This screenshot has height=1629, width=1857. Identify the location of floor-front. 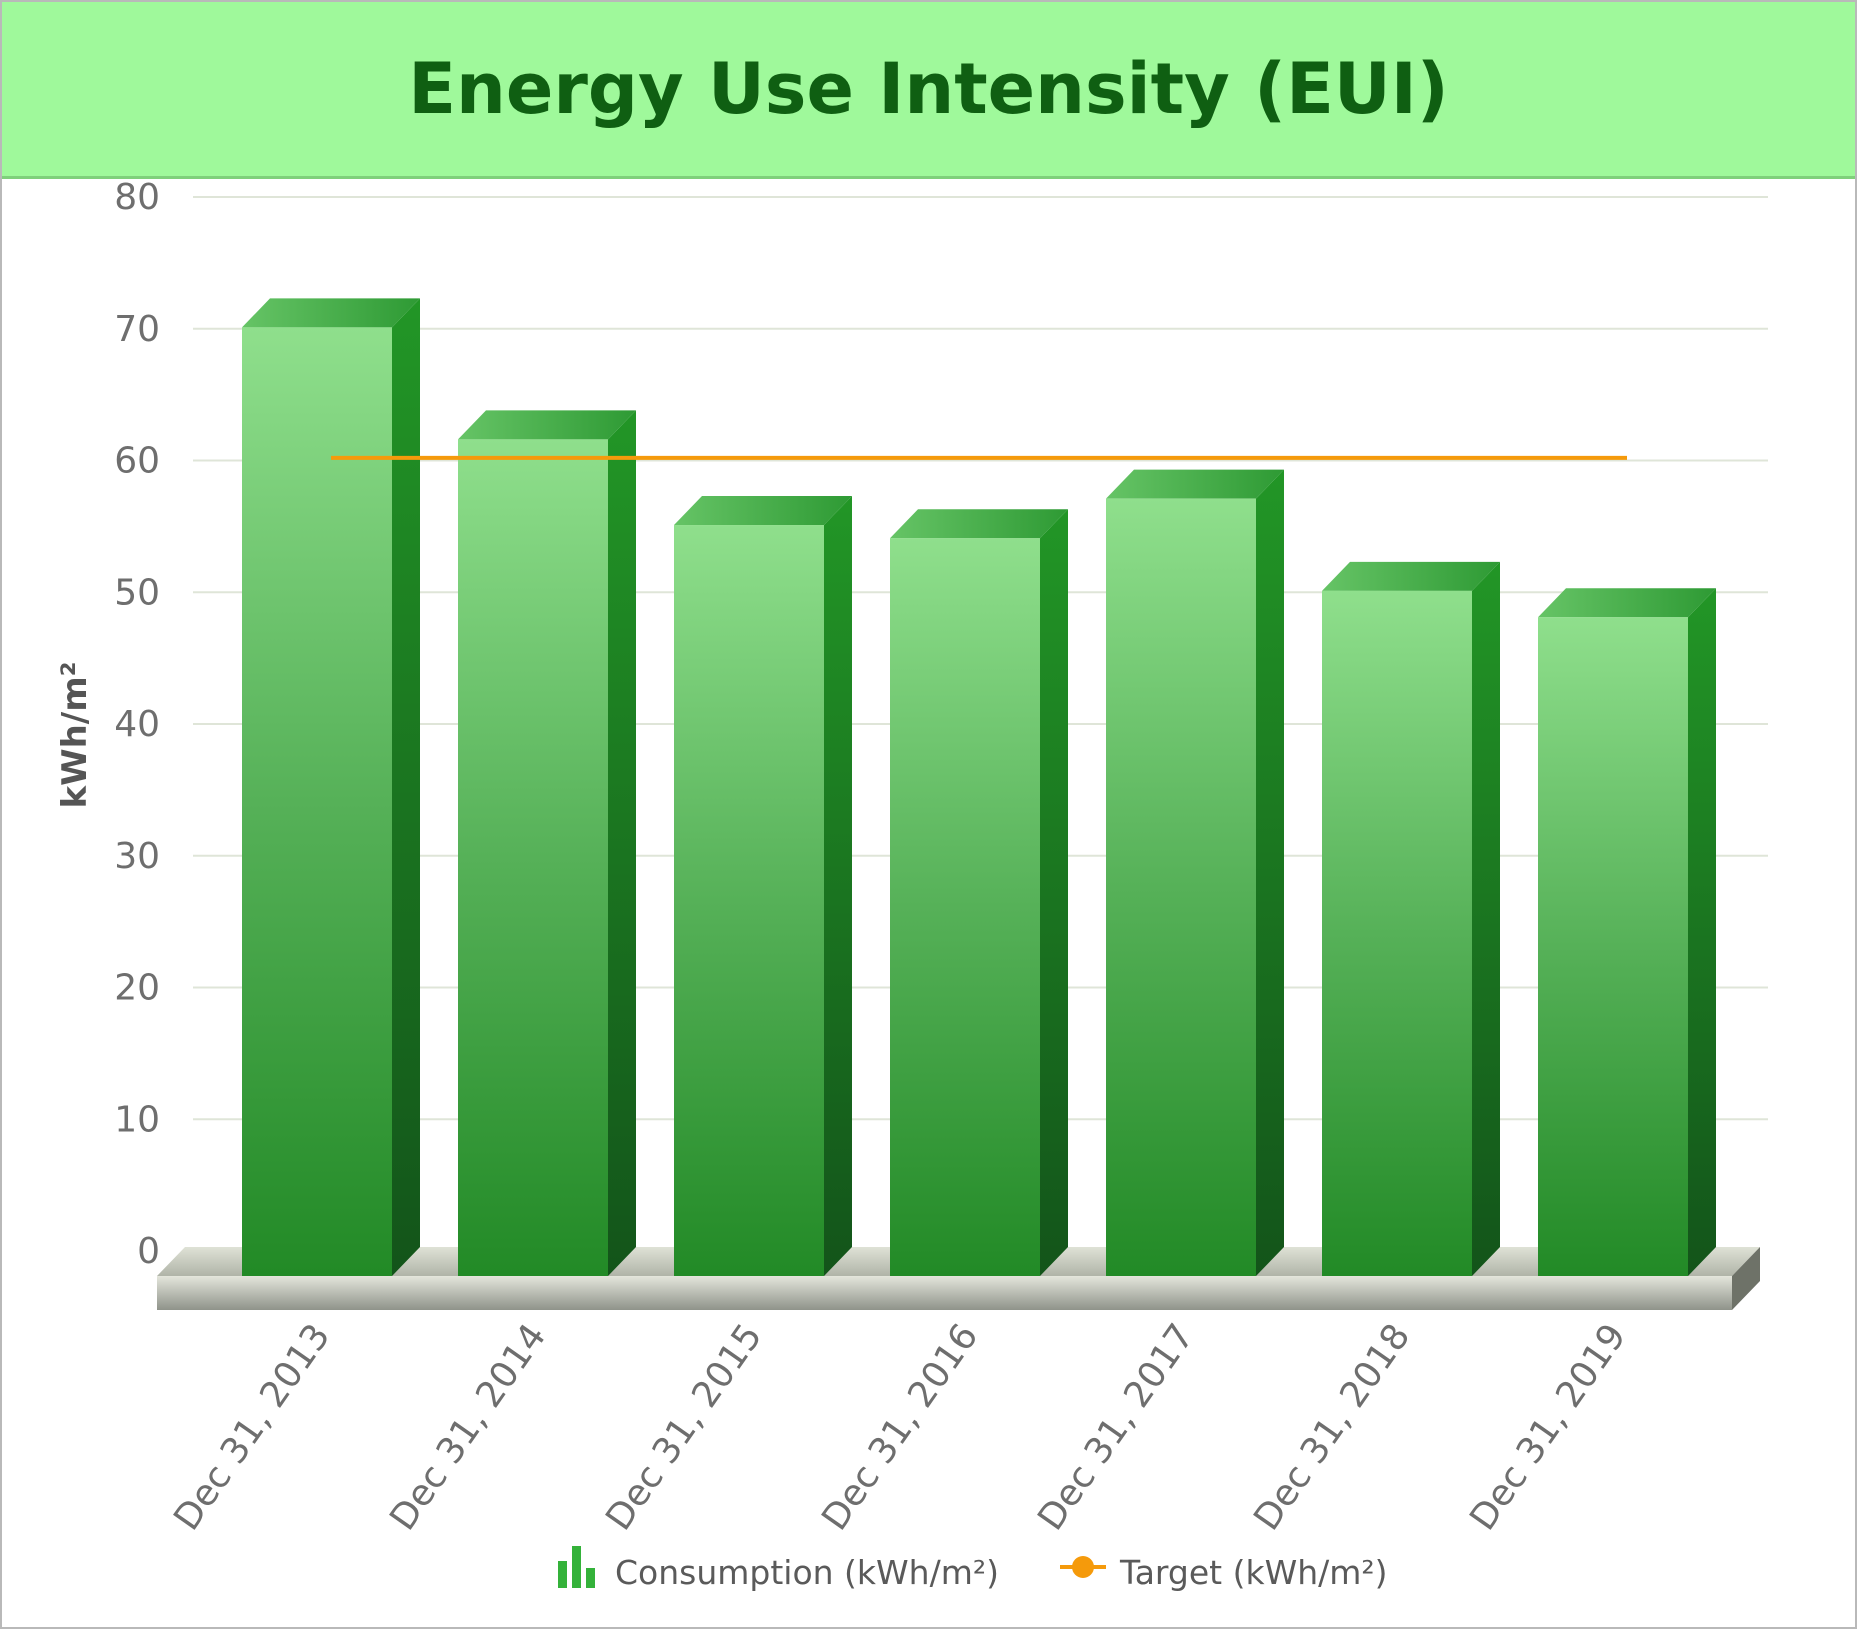
(944, 1293).